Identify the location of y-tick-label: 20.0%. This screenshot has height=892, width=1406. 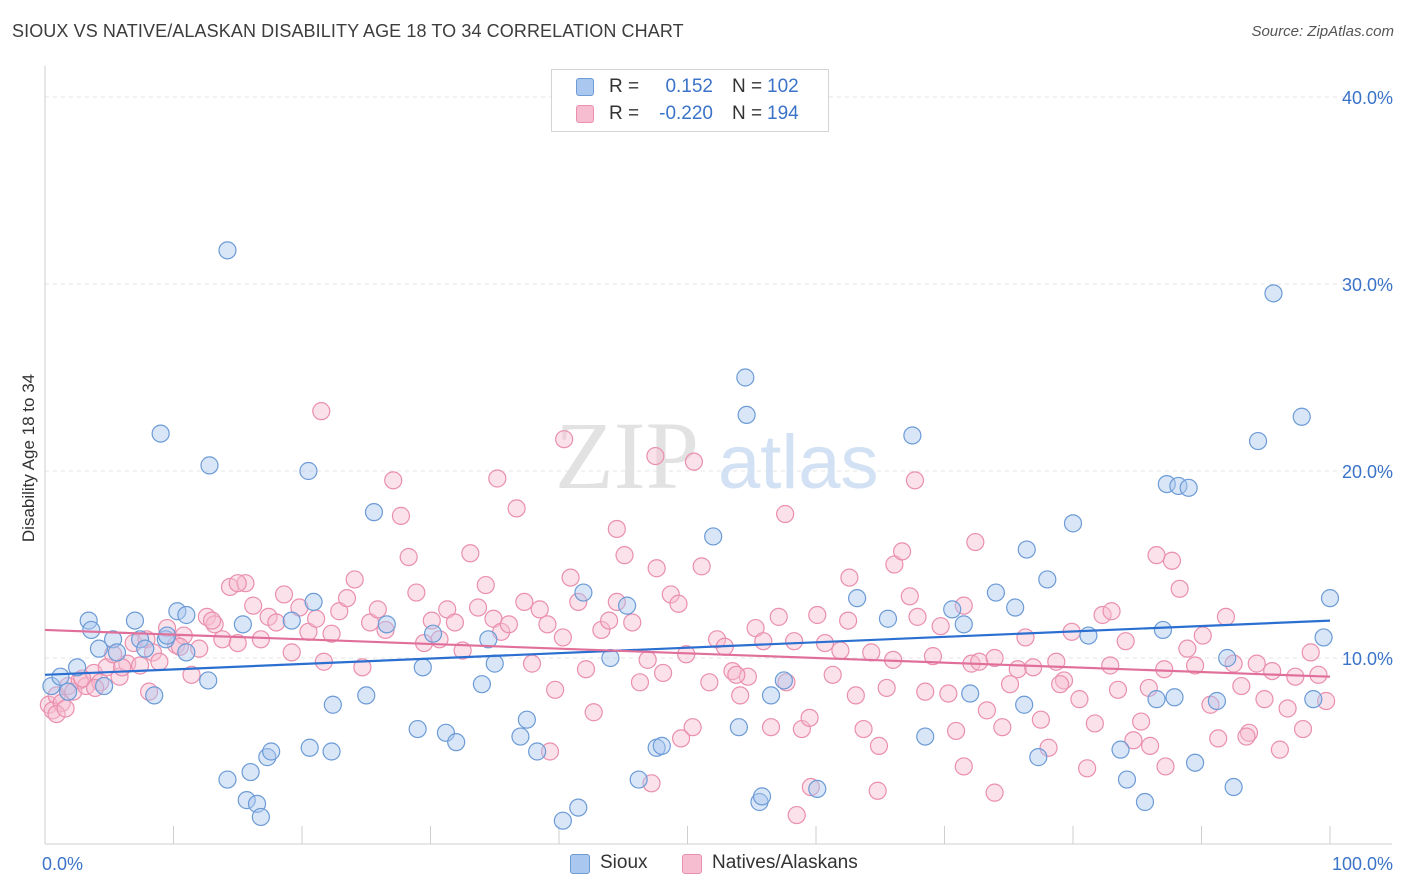
(1367, 472).